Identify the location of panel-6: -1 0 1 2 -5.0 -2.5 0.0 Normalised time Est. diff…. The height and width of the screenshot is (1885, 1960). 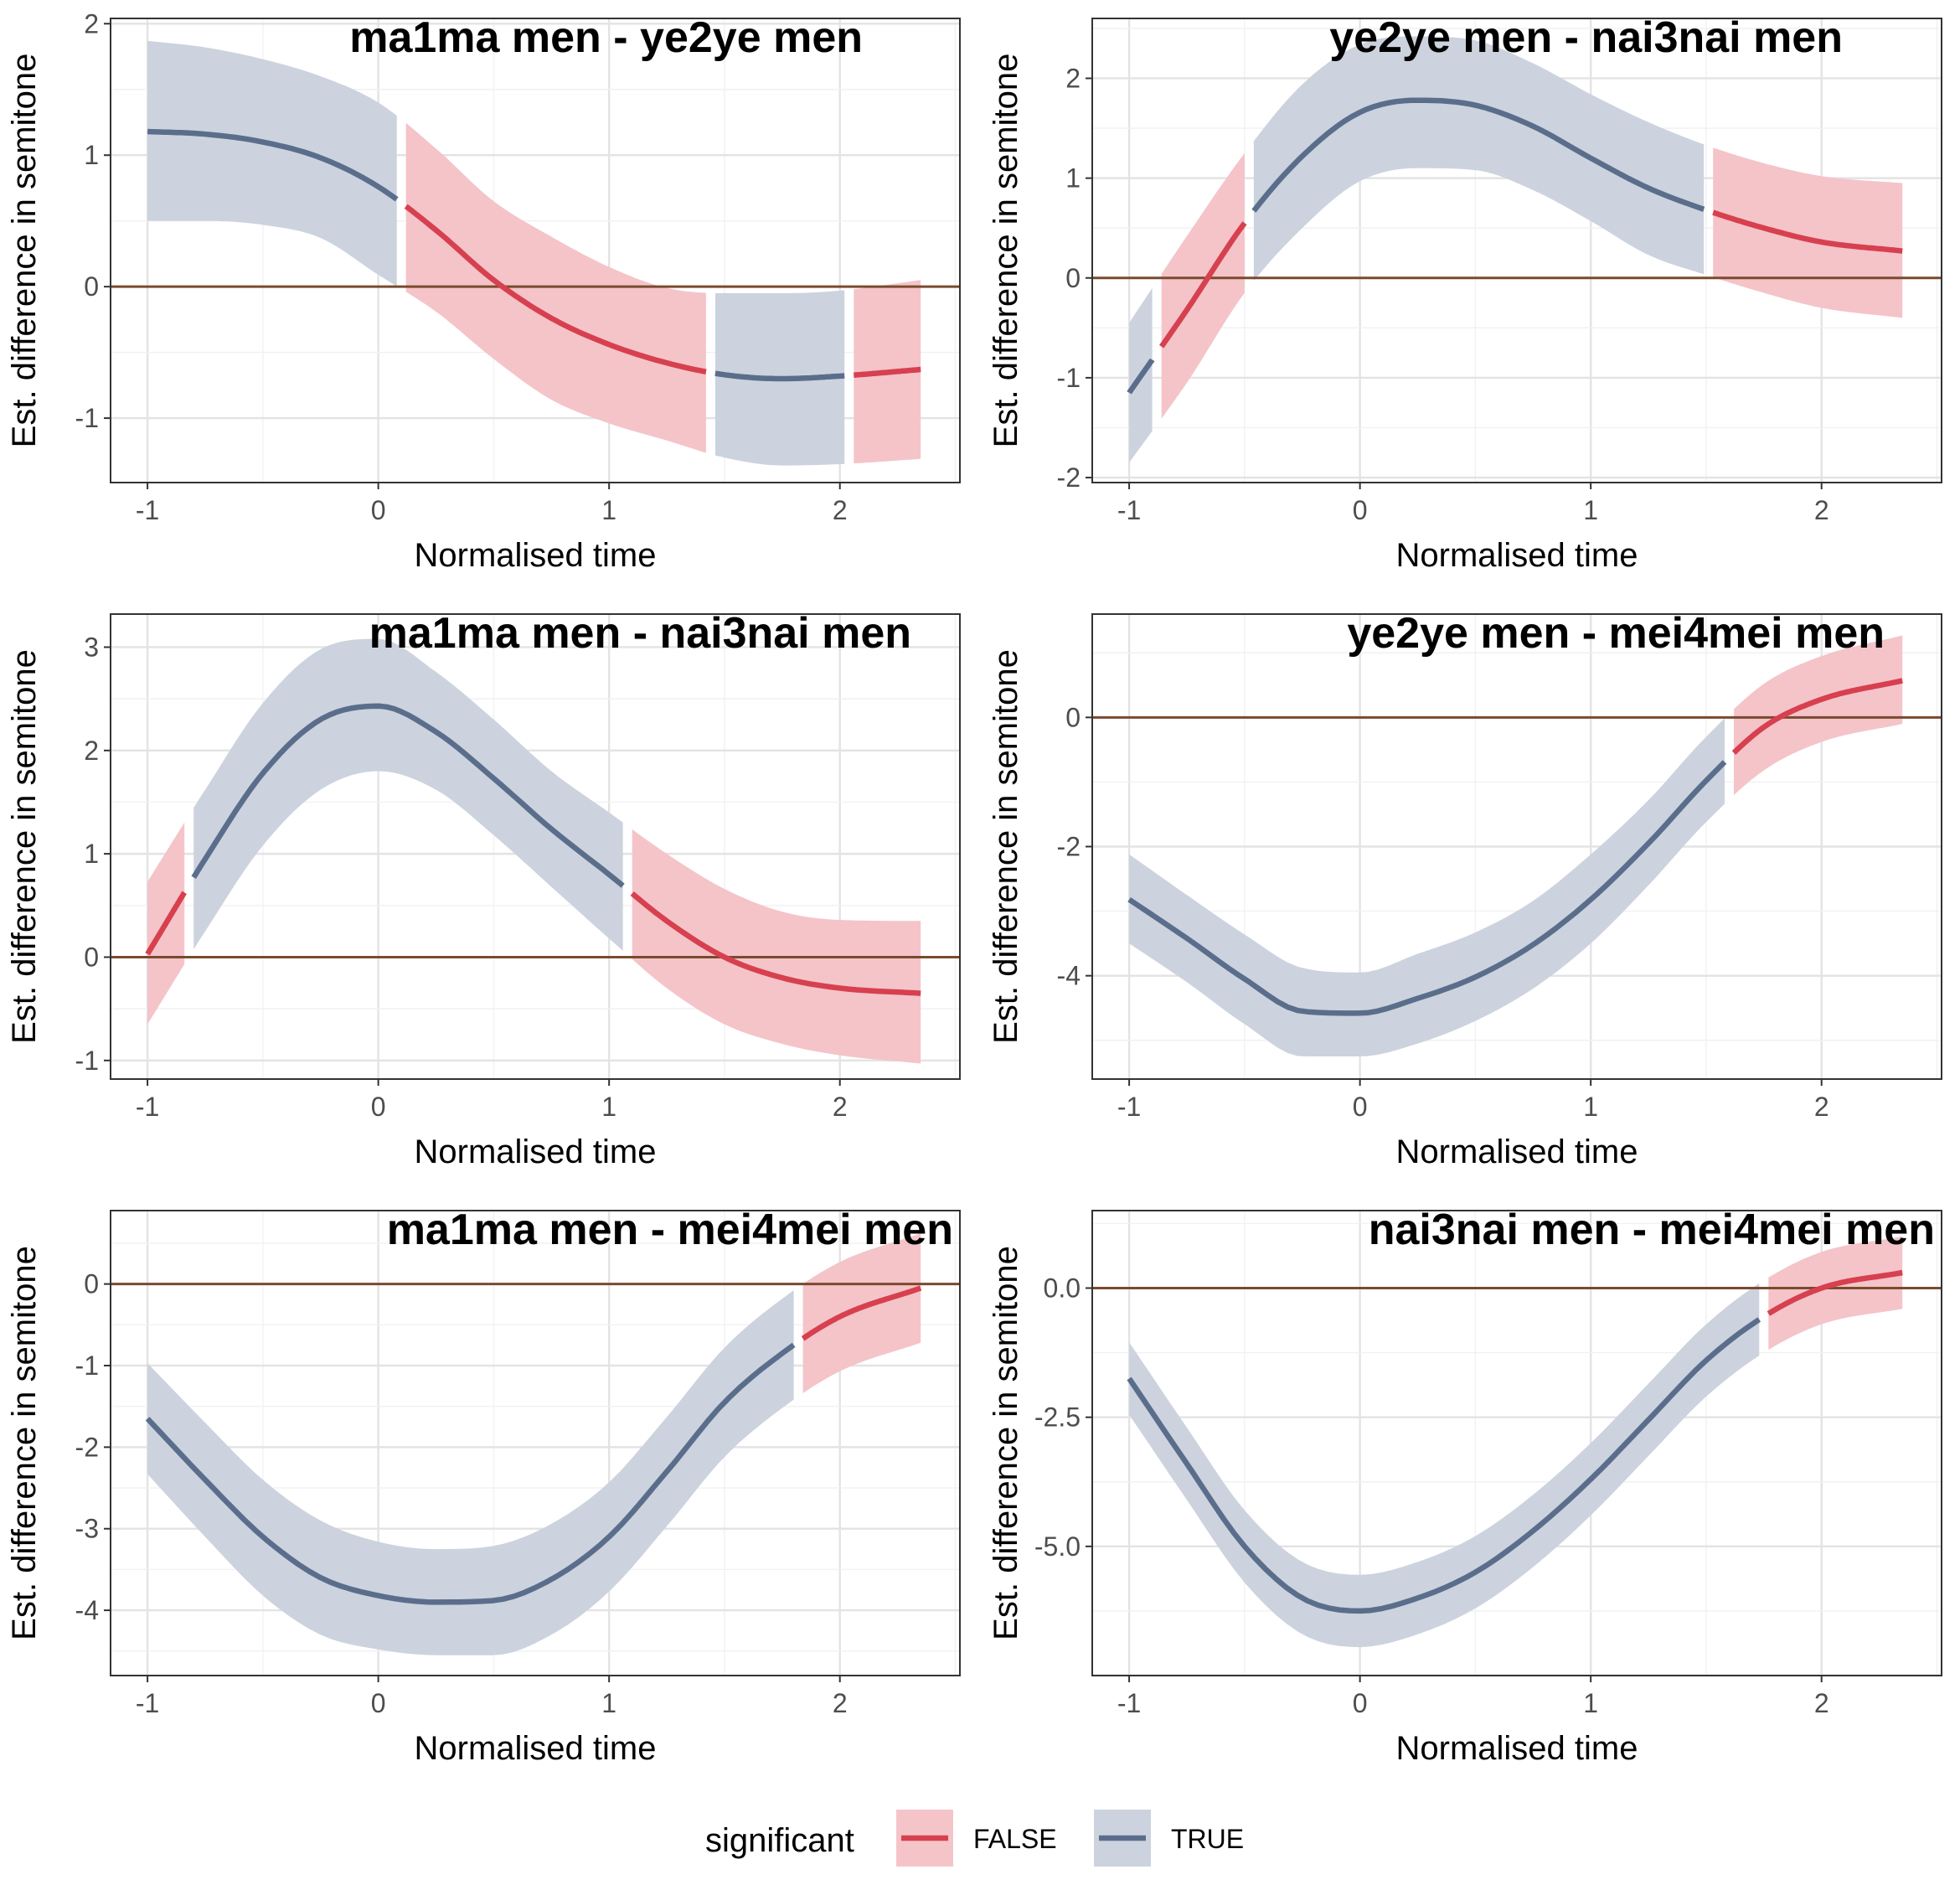
(1465, 1486).